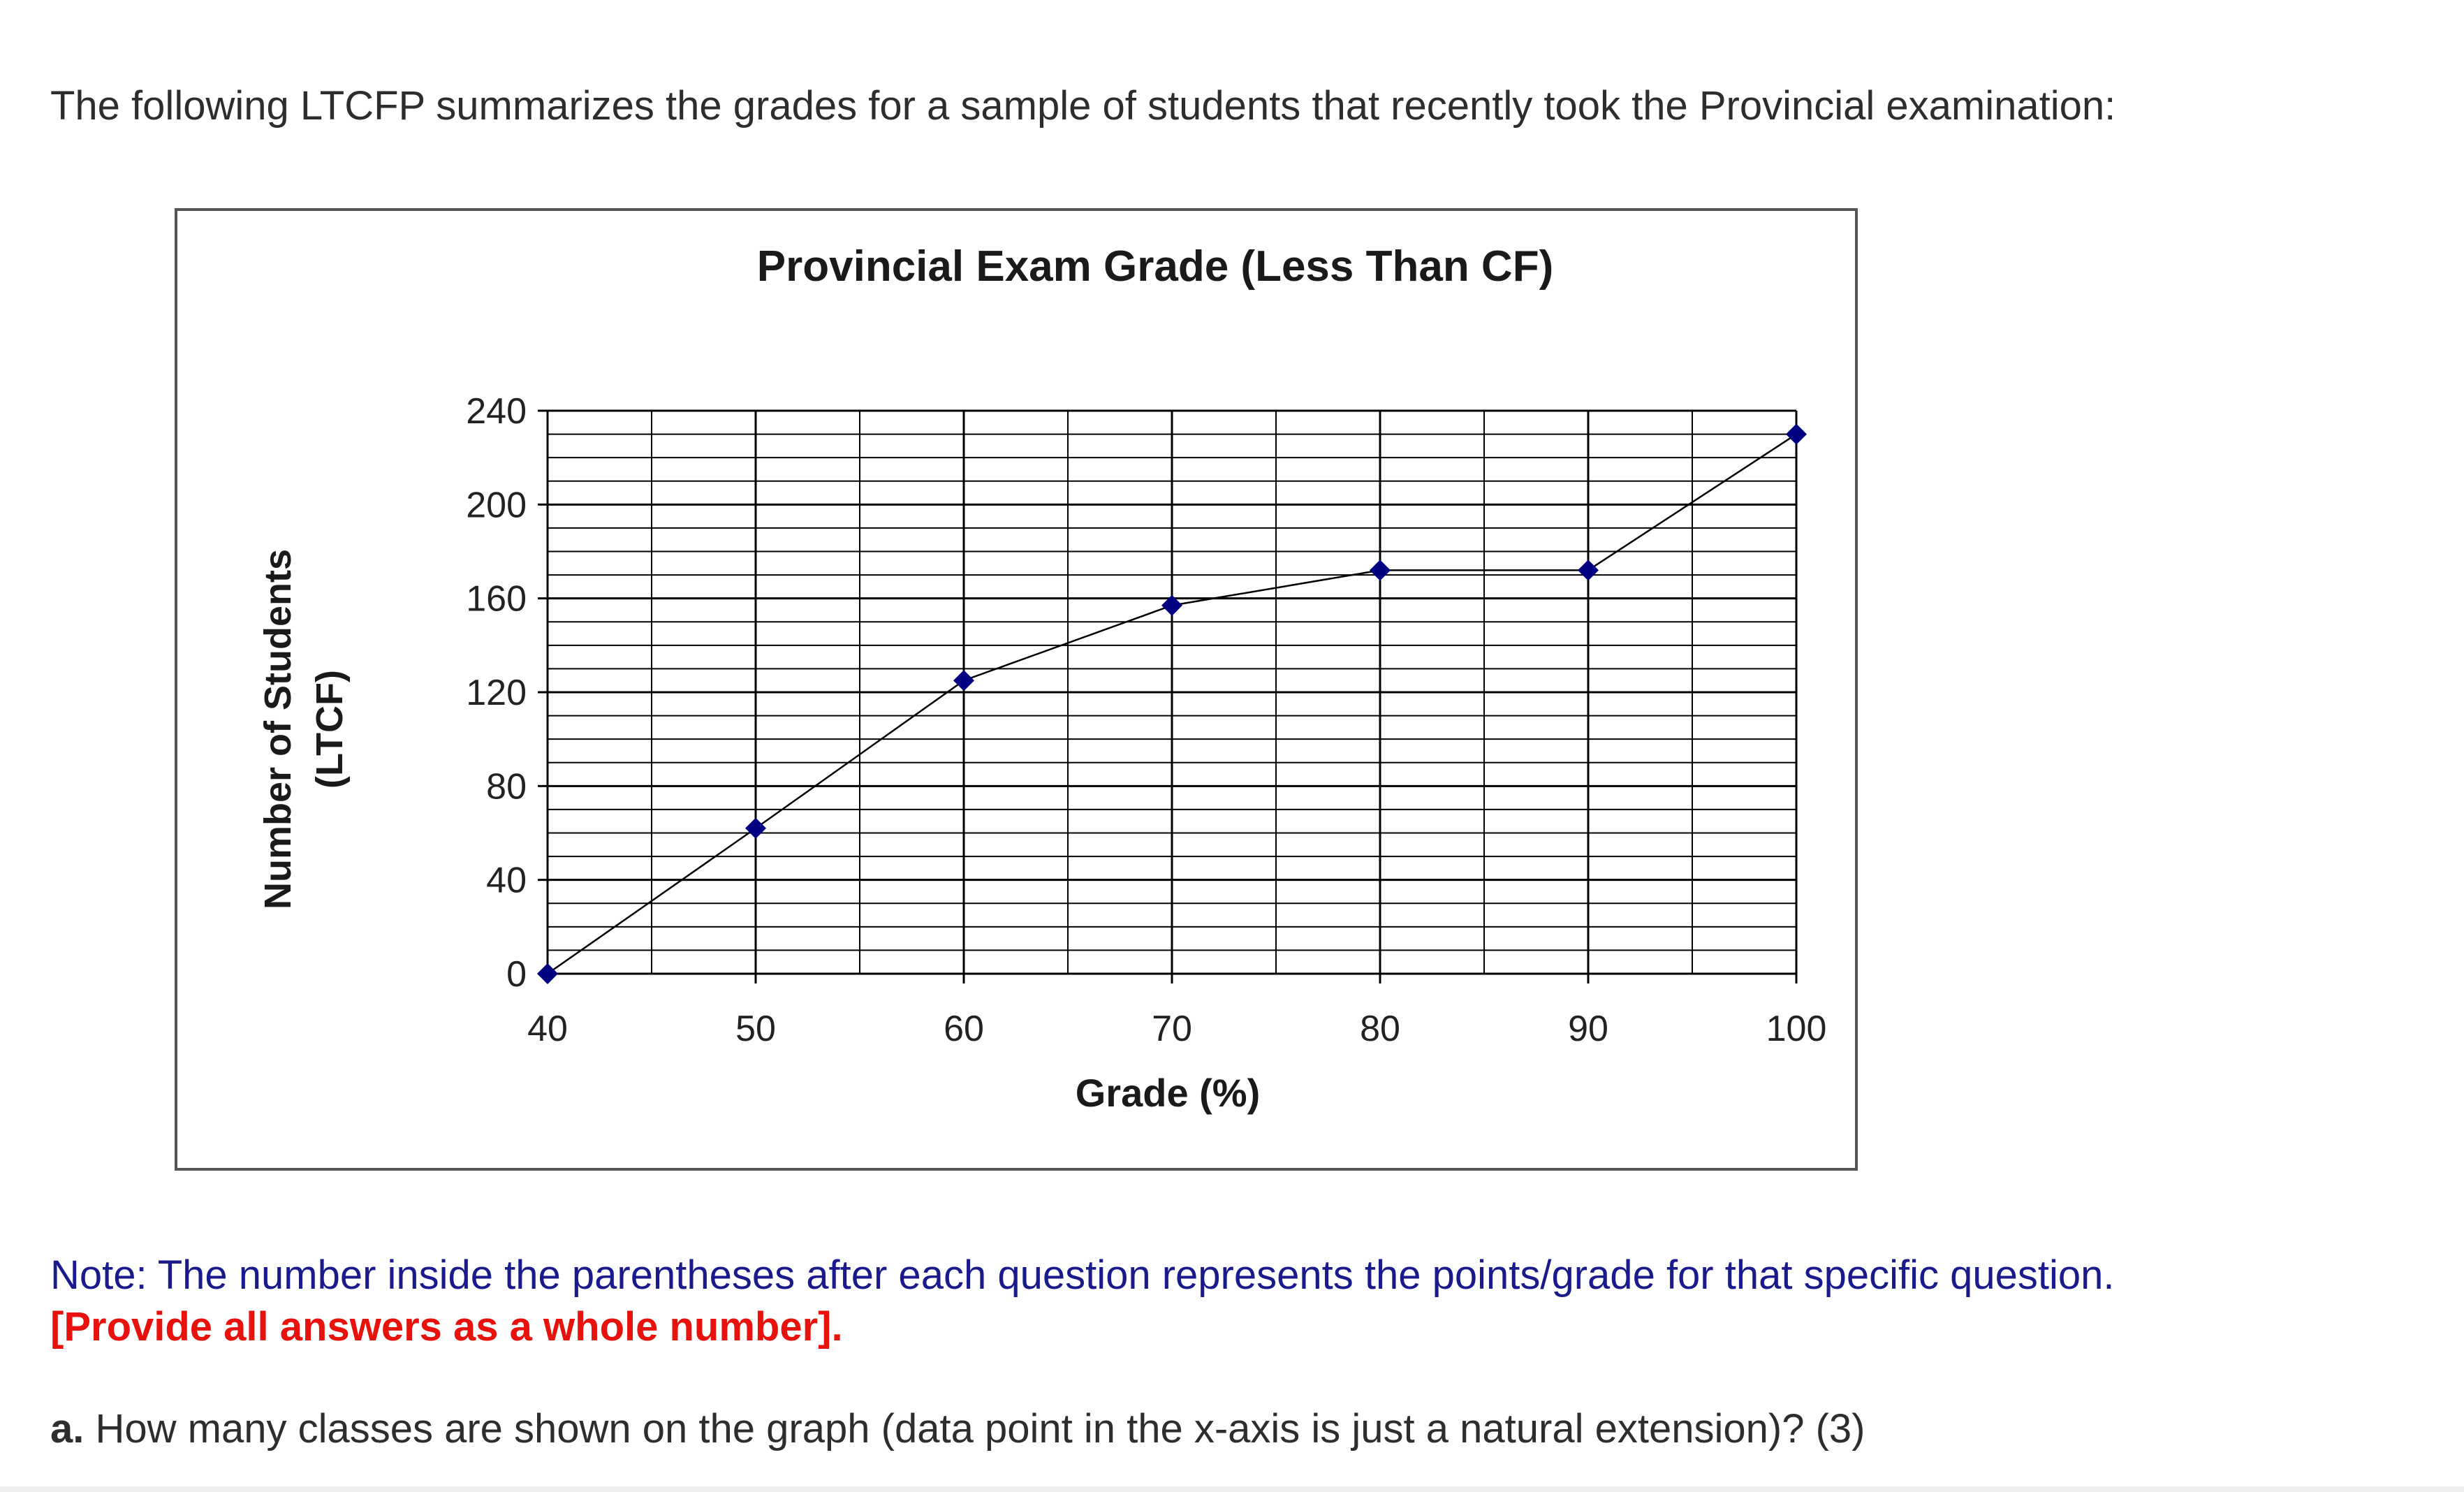 This screenshot has height=1492, width=2464. What do you see at coordinates (304, 729) in the screenshot?
I see `y-axis-label: Number of Students (LTCF)` at bounding box center [304, 729].